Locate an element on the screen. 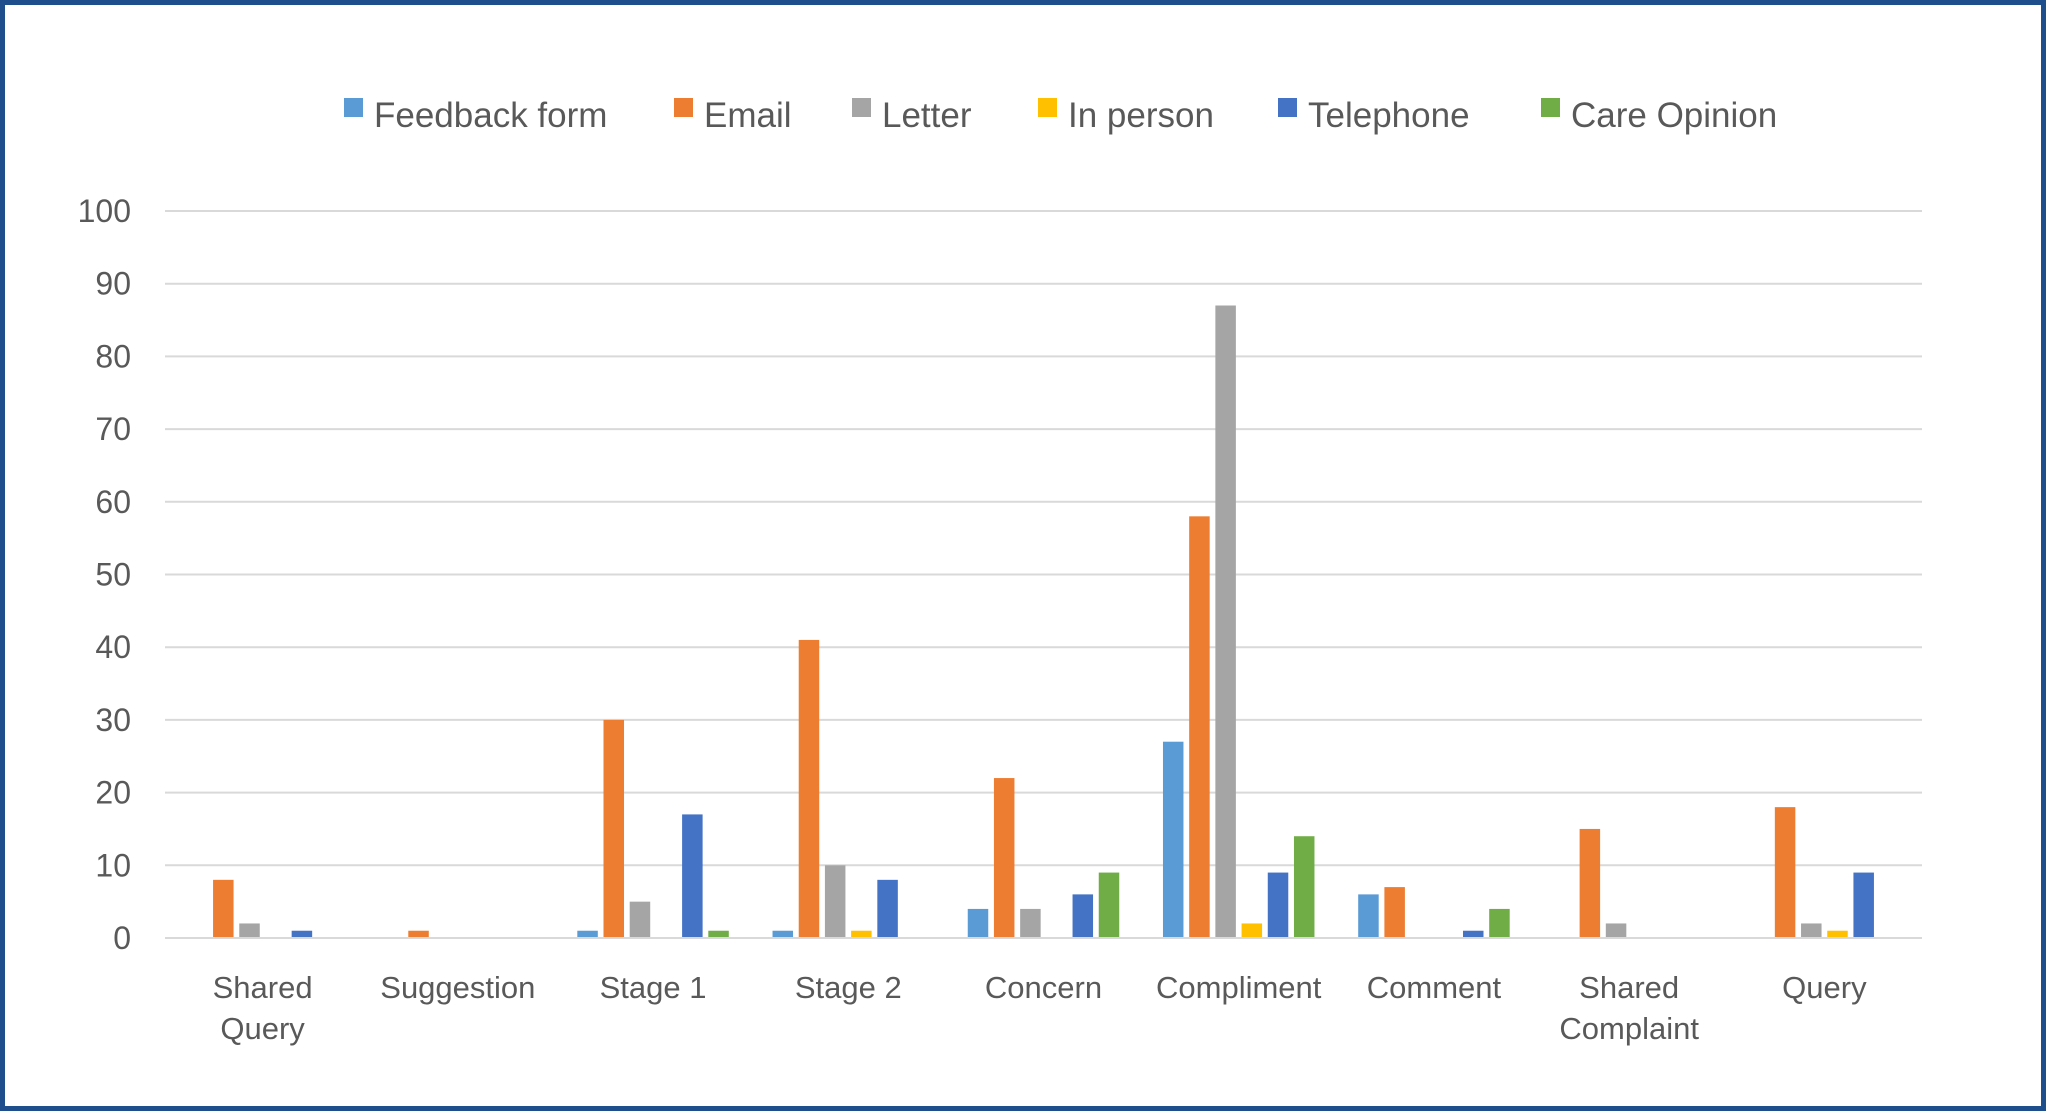 Image resolution: width=2046 pixels, height=1111 pixels. y-tick-label: 50 is located at coordinates (113, 575).